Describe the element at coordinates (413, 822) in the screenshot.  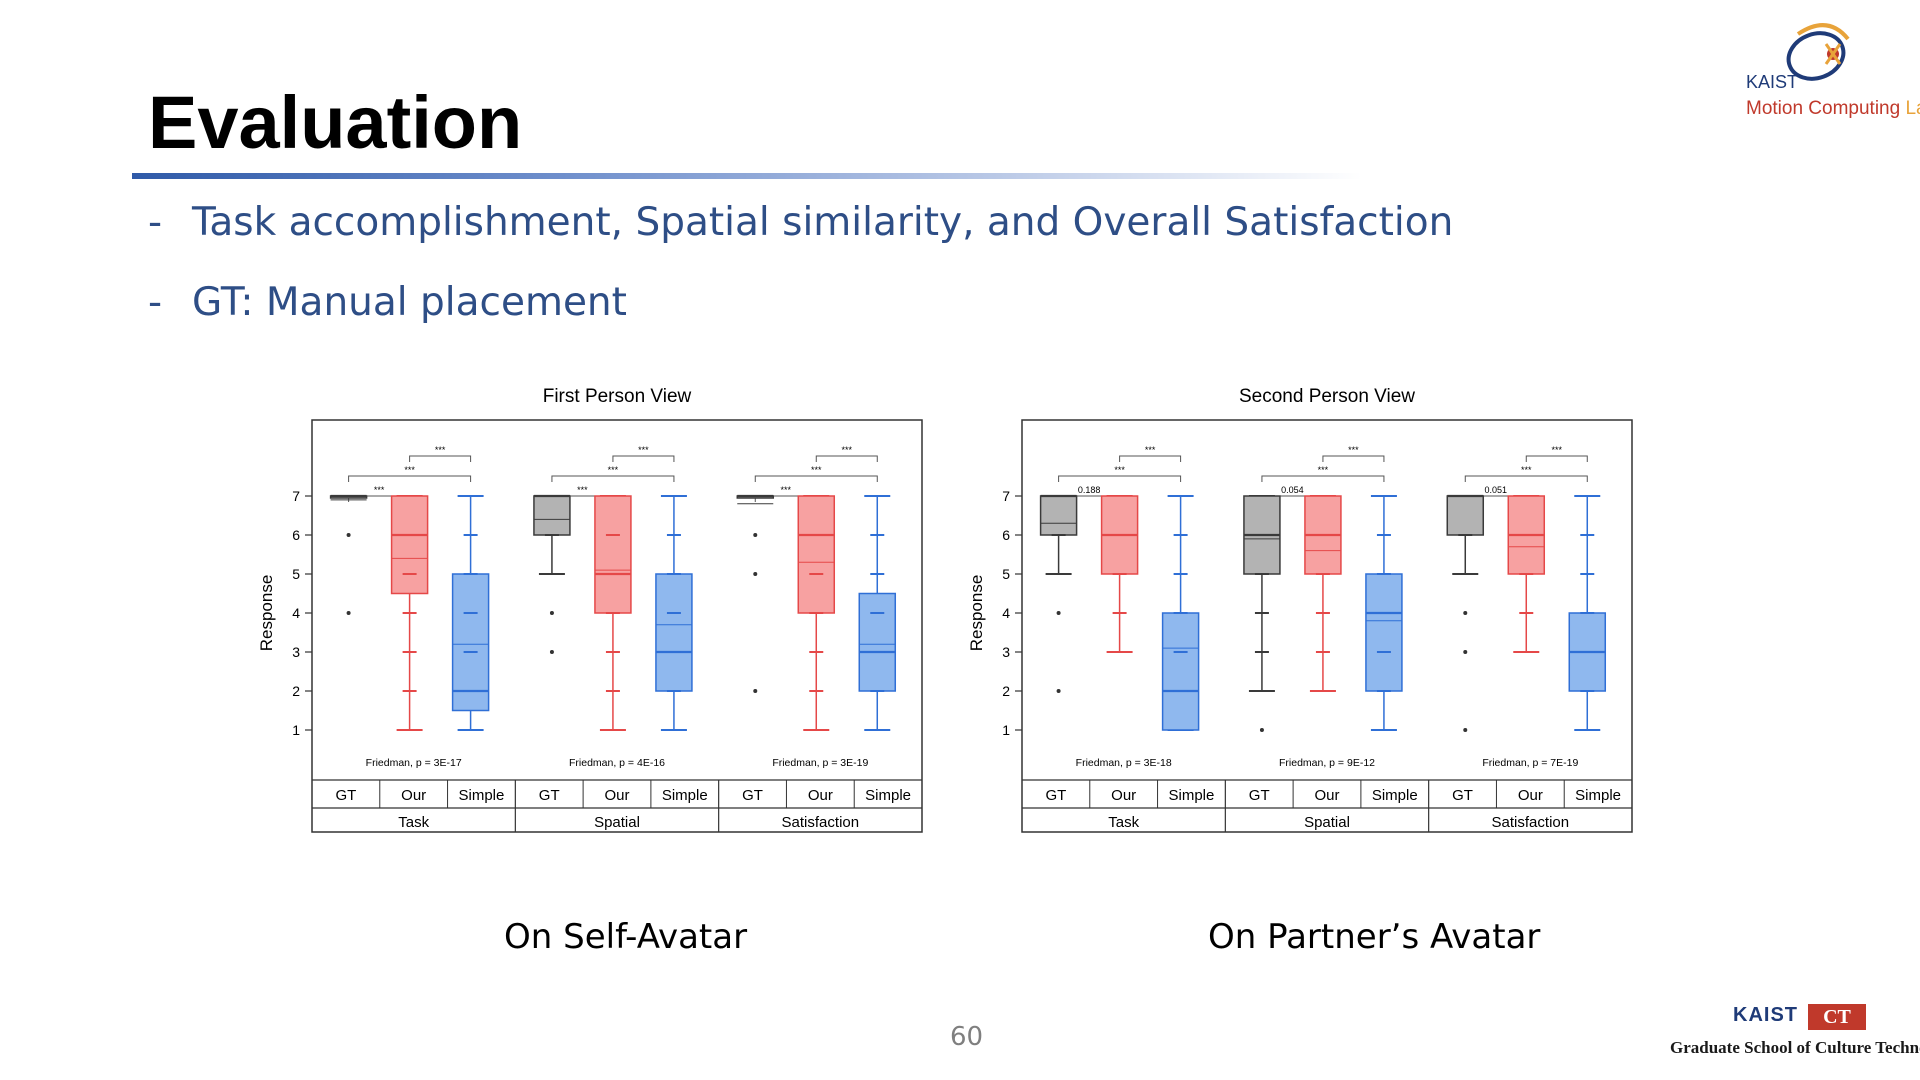
I see `group-label: Task` at that location.